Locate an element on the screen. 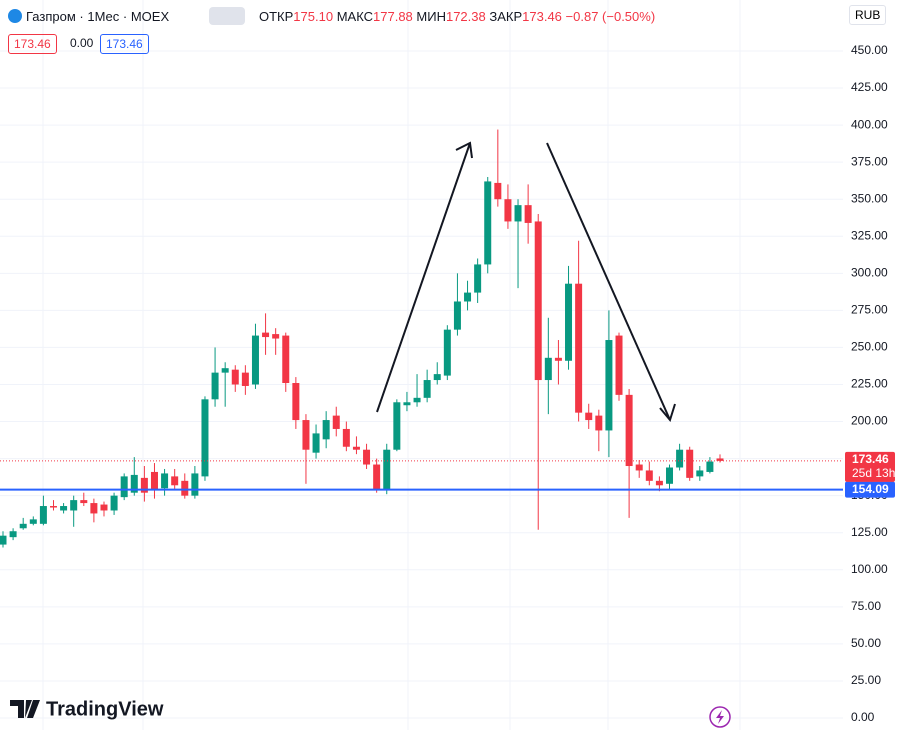  y-tick-label: 375.00 is located at coordinates (869, 161).